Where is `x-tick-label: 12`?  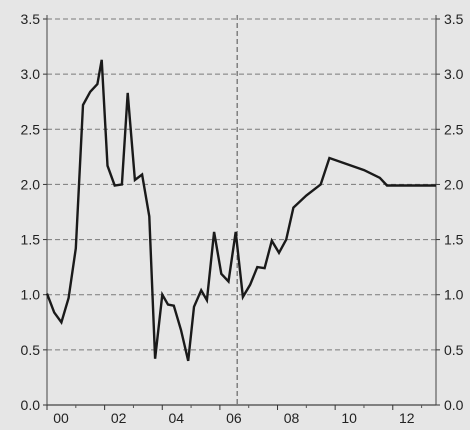
x-tick-label: 12 is located at coordinates (407, 417).